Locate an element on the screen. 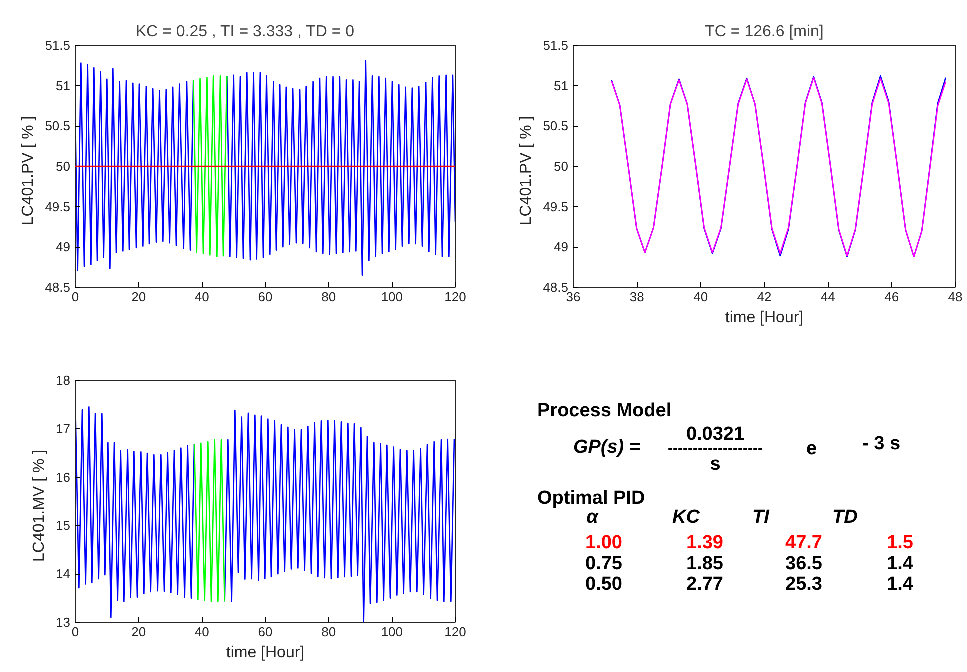  text: 25.3 is located at coordinates (804, 585).